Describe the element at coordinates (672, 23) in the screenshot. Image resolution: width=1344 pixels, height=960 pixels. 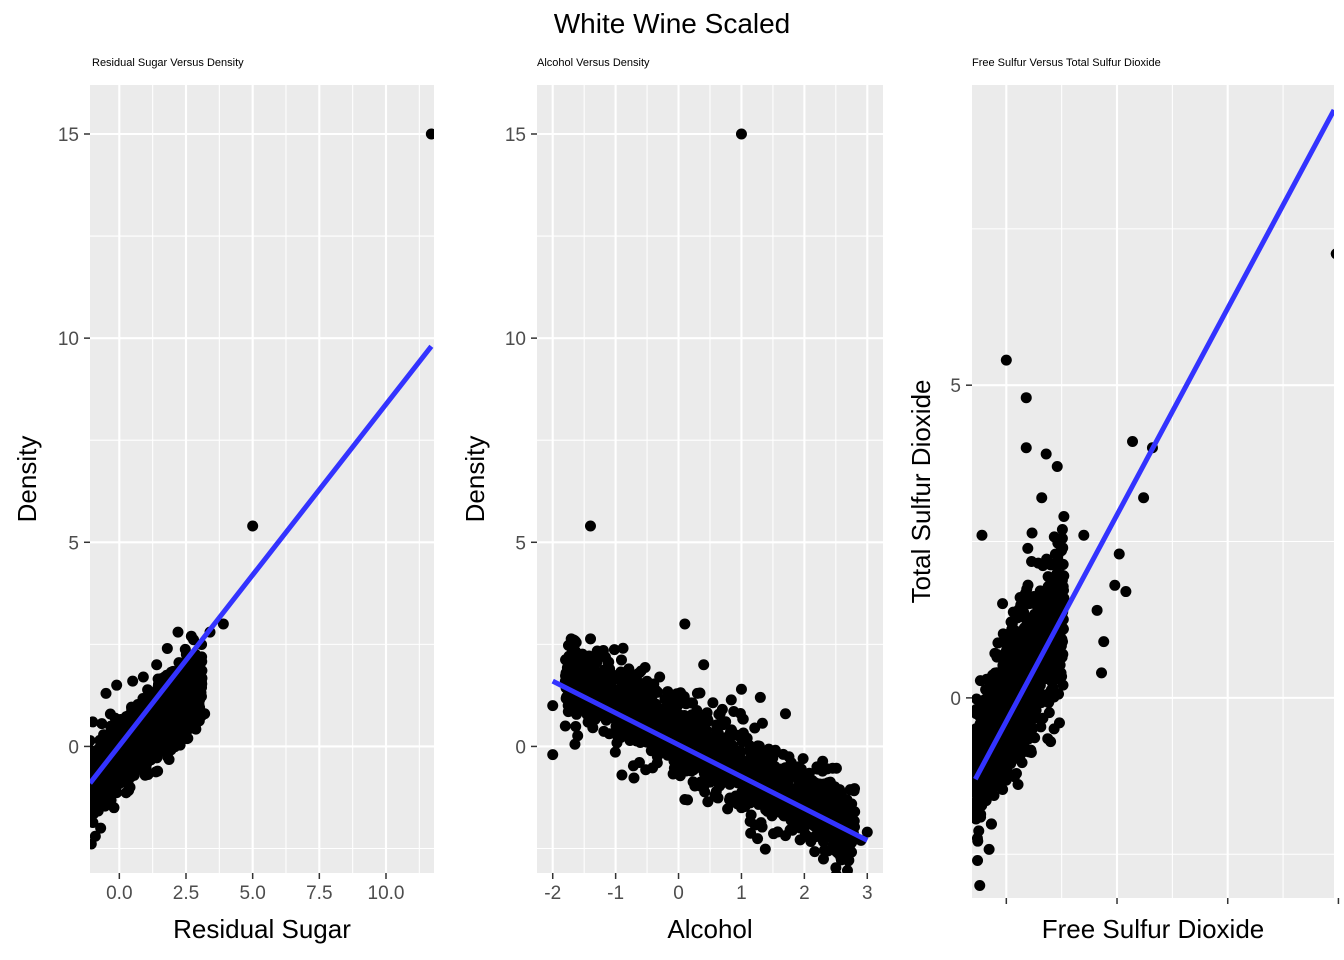
I see `main-title: White Wine Scaled` at that location.